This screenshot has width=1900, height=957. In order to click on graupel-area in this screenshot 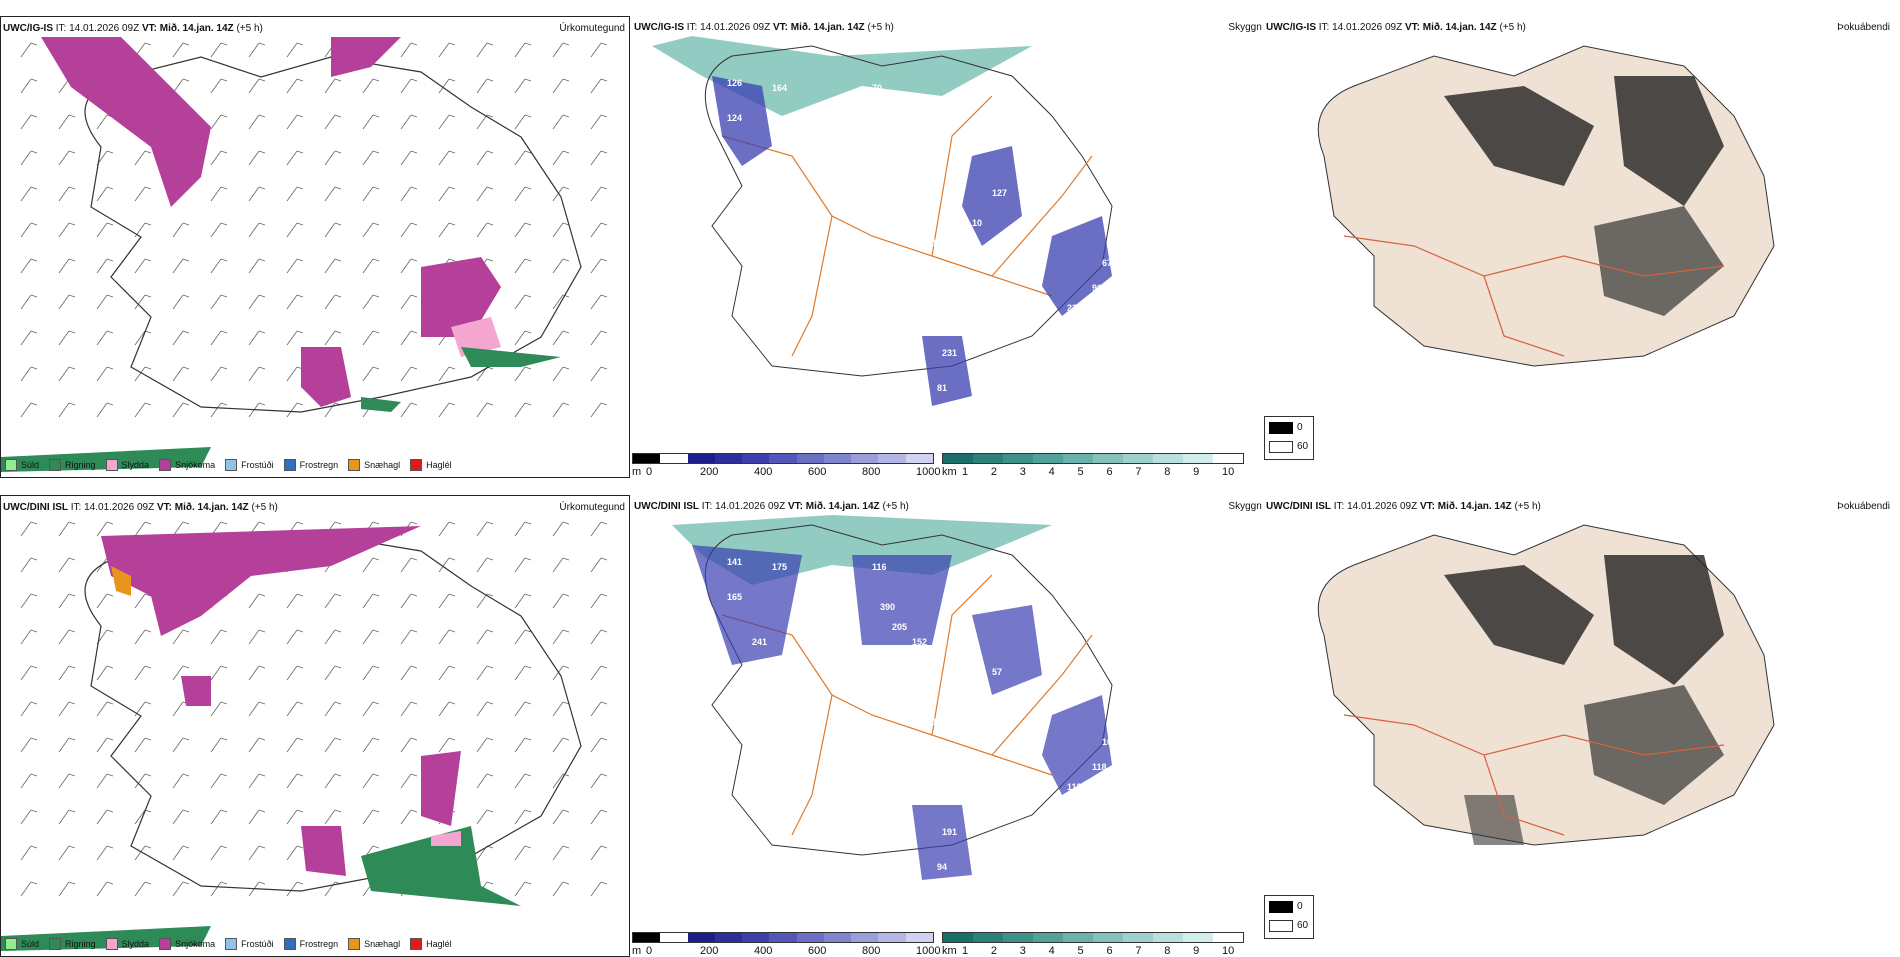, I will do `click(121, 581)`.